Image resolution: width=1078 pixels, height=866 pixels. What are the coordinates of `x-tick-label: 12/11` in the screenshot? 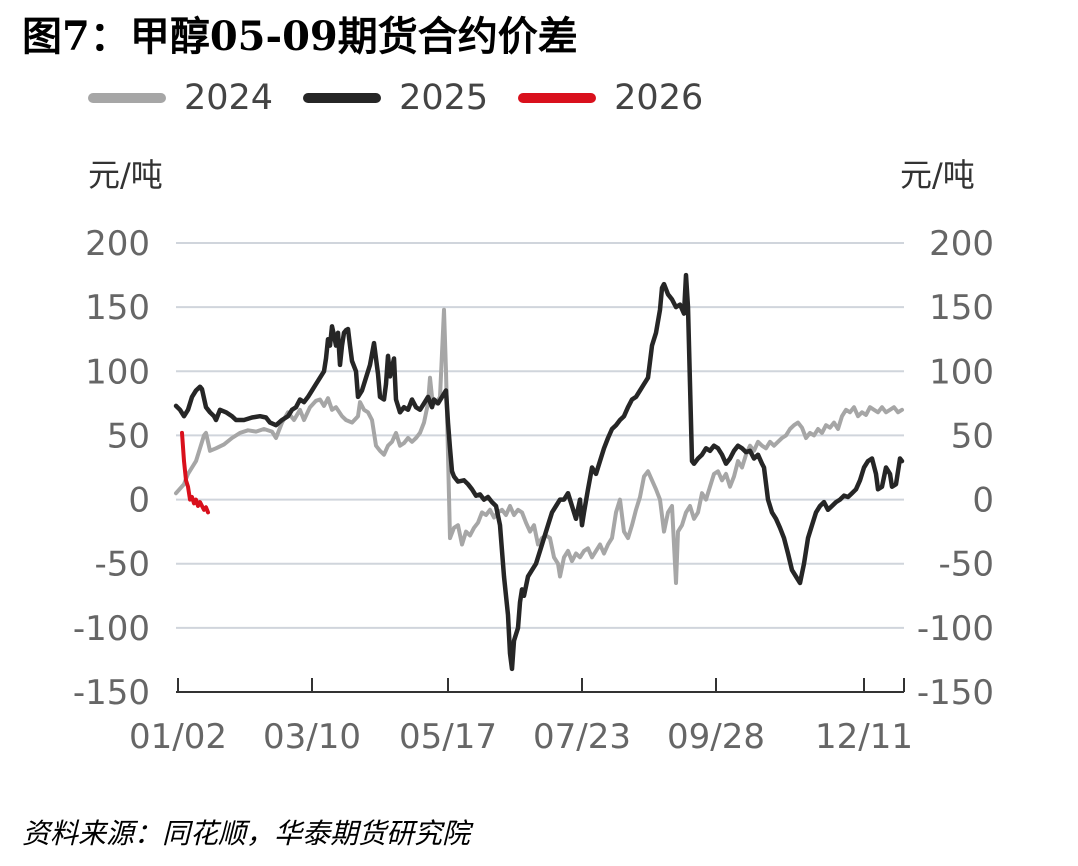 It's located at (864, 737).